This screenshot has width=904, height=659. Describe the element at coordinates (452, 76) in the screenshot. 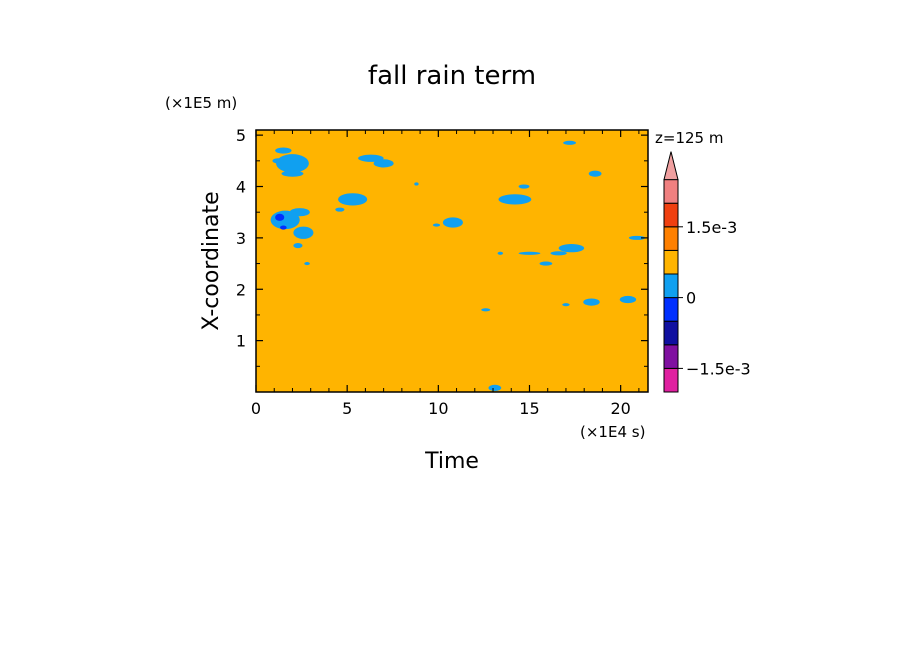

I see `chart-title: fall rain term` at that location.